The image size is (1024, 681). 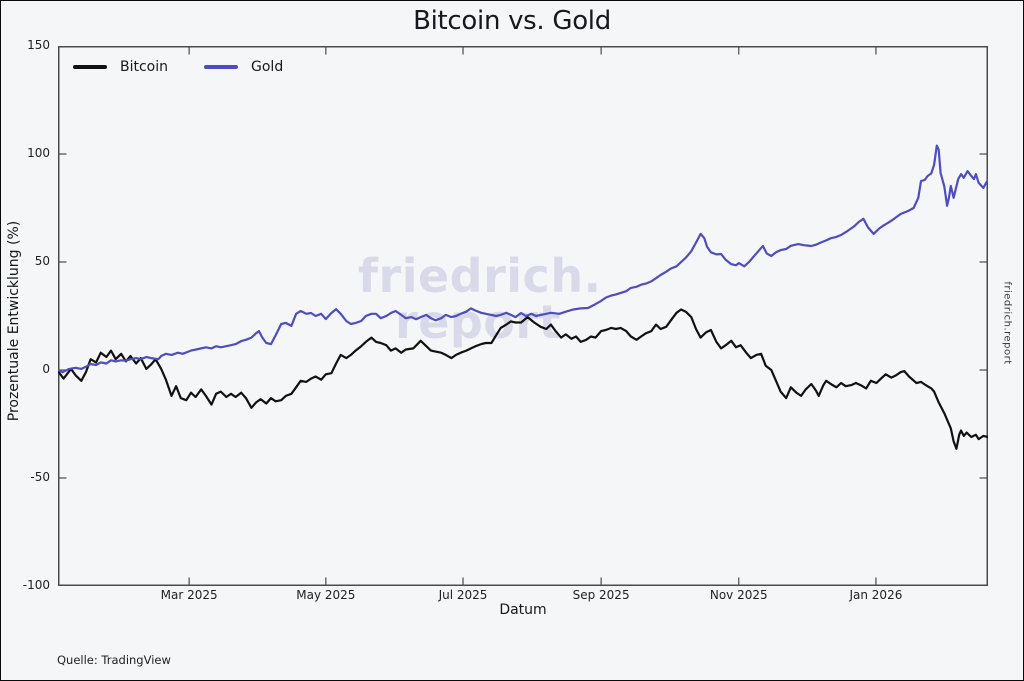 What do you see at coordinates (46, 369) in the screenshot?
I see `y-tick-label: 0` at bounding box center [46, 369].